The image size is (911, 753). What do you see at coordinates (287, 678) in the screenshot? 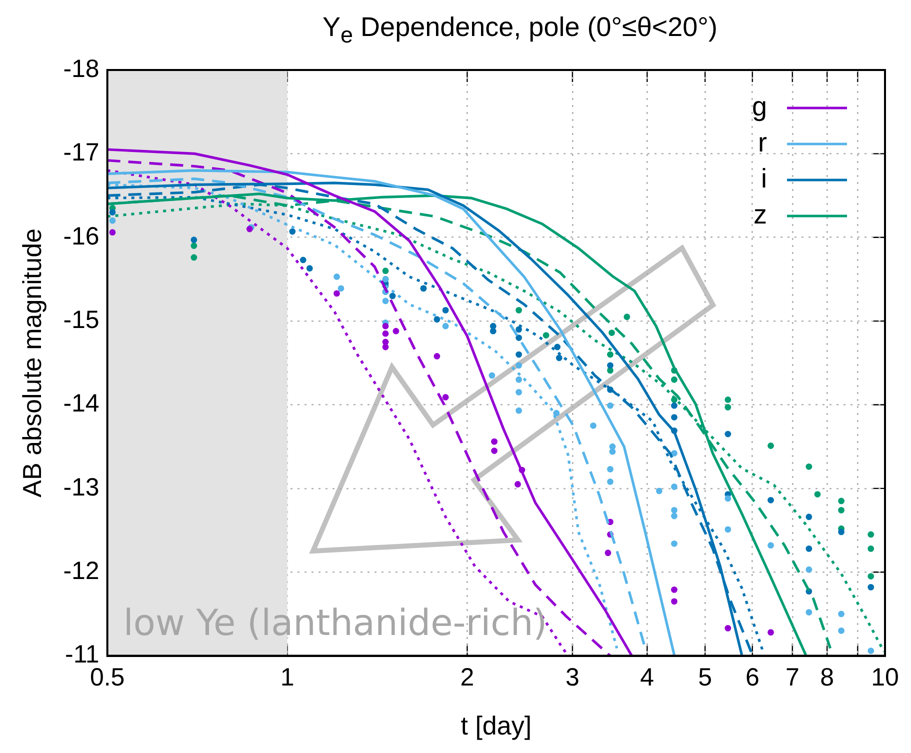
I see `x-tick-label: 1` at bounding box center [287, 678].